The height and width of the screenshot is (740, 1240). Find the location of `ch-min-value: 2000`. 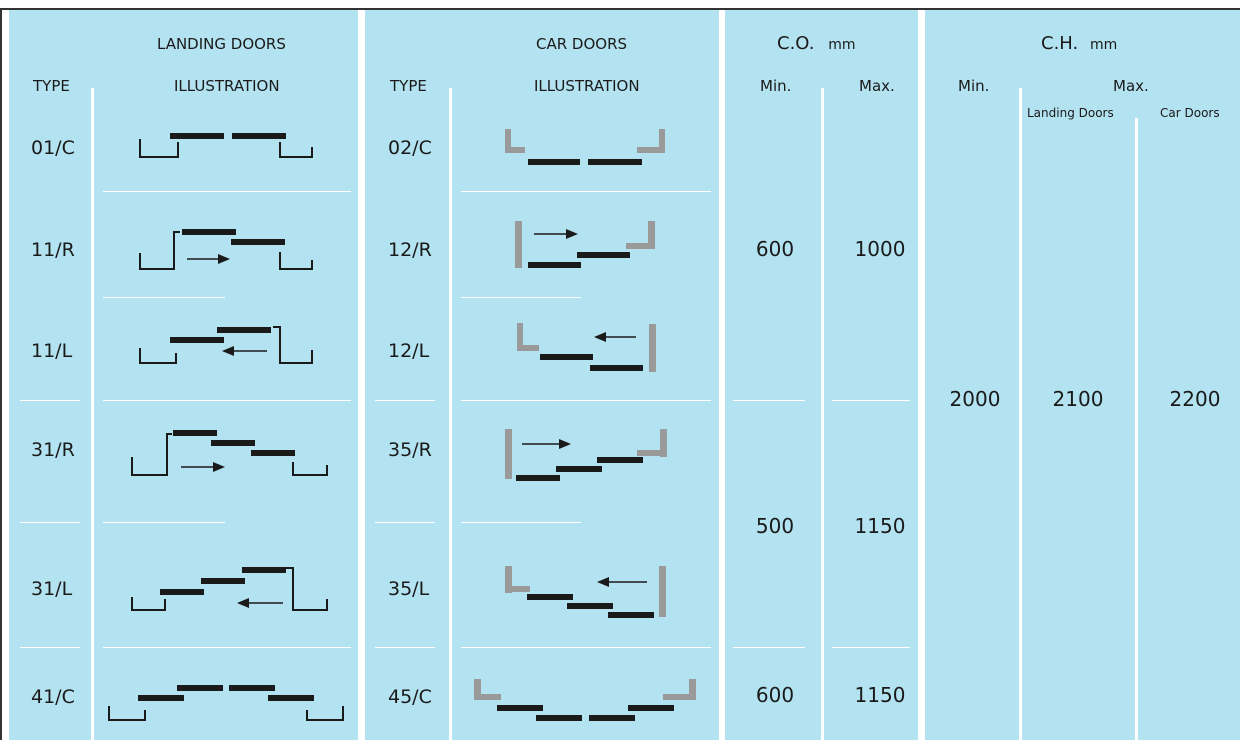

ch-min-value: 2000 is located at coordinates (975, 399).